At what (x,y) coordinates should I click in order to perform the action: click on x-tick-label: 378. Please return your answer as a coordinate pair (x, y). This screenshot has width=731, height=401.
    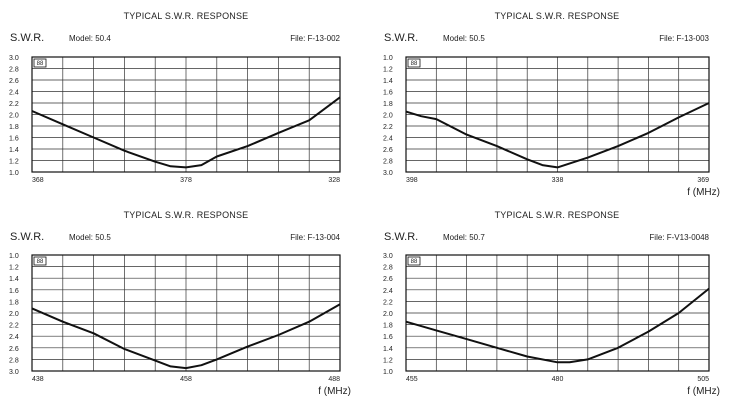
    Looking at the image, I should click on (186, 180).